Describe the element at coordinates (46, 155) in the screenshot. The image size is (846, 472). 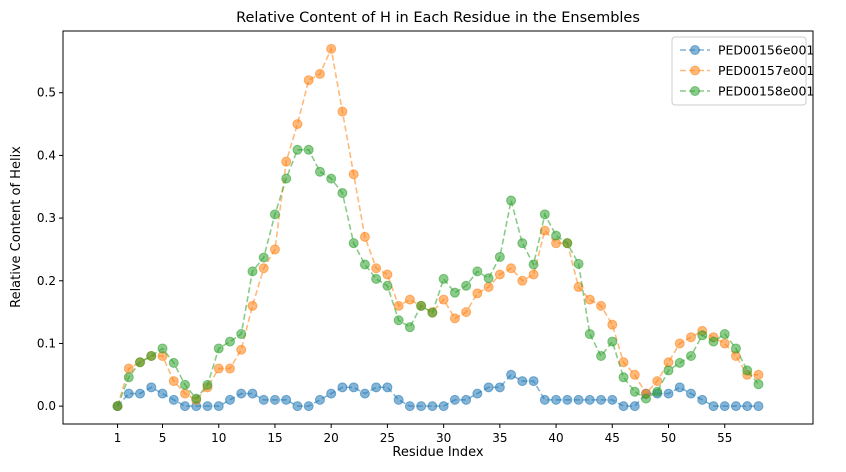
I see `y-tick-label: 0.4` at that location.